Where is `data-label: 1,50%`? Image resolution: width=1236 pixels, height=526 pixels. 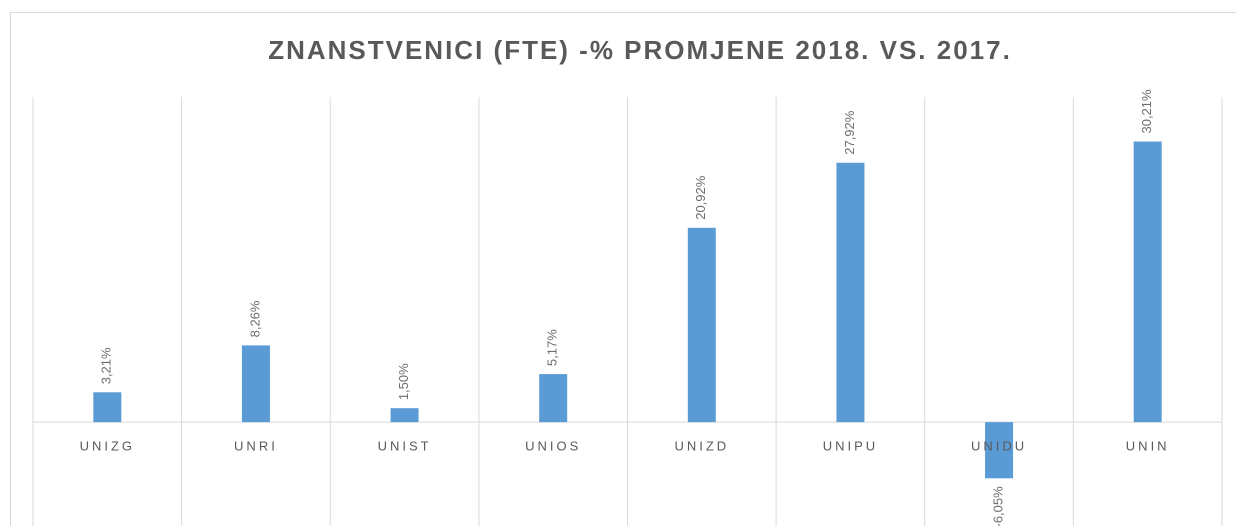
data-label: 1,50% is located at coordinates (403, 381).